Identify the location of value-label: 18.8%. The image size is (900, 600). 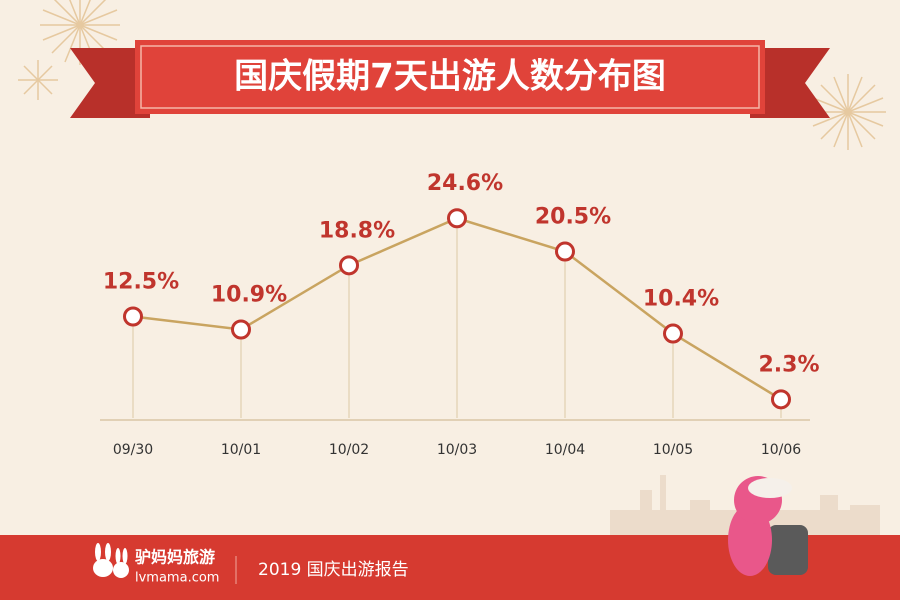
(357, 230).